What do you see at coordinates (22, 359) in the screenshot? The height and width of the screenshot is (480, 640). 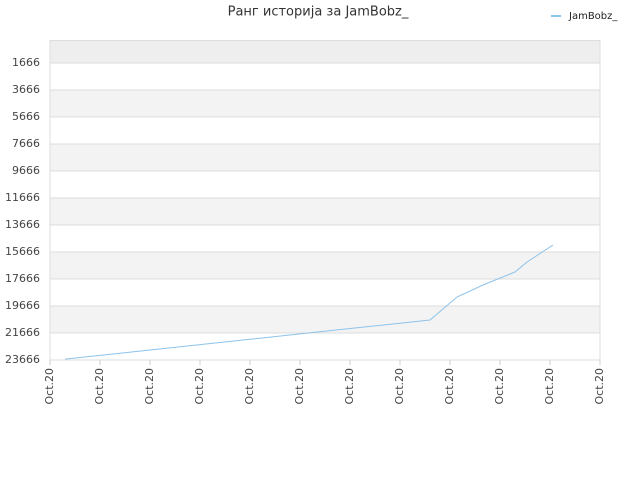 I see `y-tick-label: 23666` at bounding box center [22, 359].